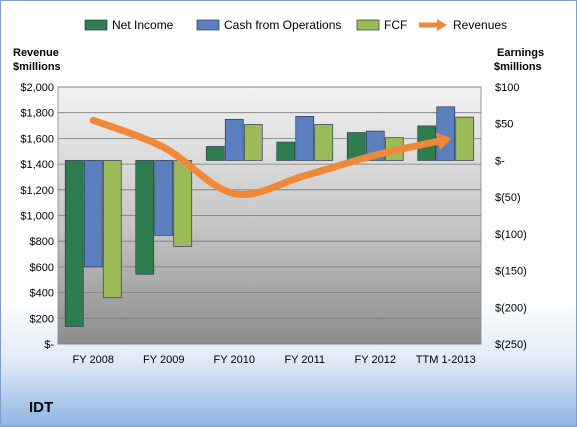 This screenshot has height=427, width=577. I want to click on left-tick-label: $200, so click(42, 319).